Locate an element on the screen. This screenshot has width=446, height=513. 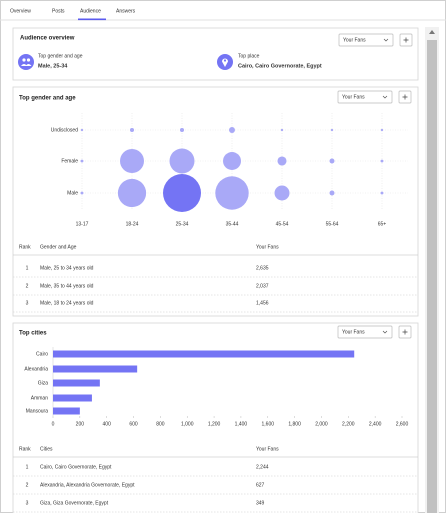
y-tick-label: Undisclosed is located at coordinates (64, 130).